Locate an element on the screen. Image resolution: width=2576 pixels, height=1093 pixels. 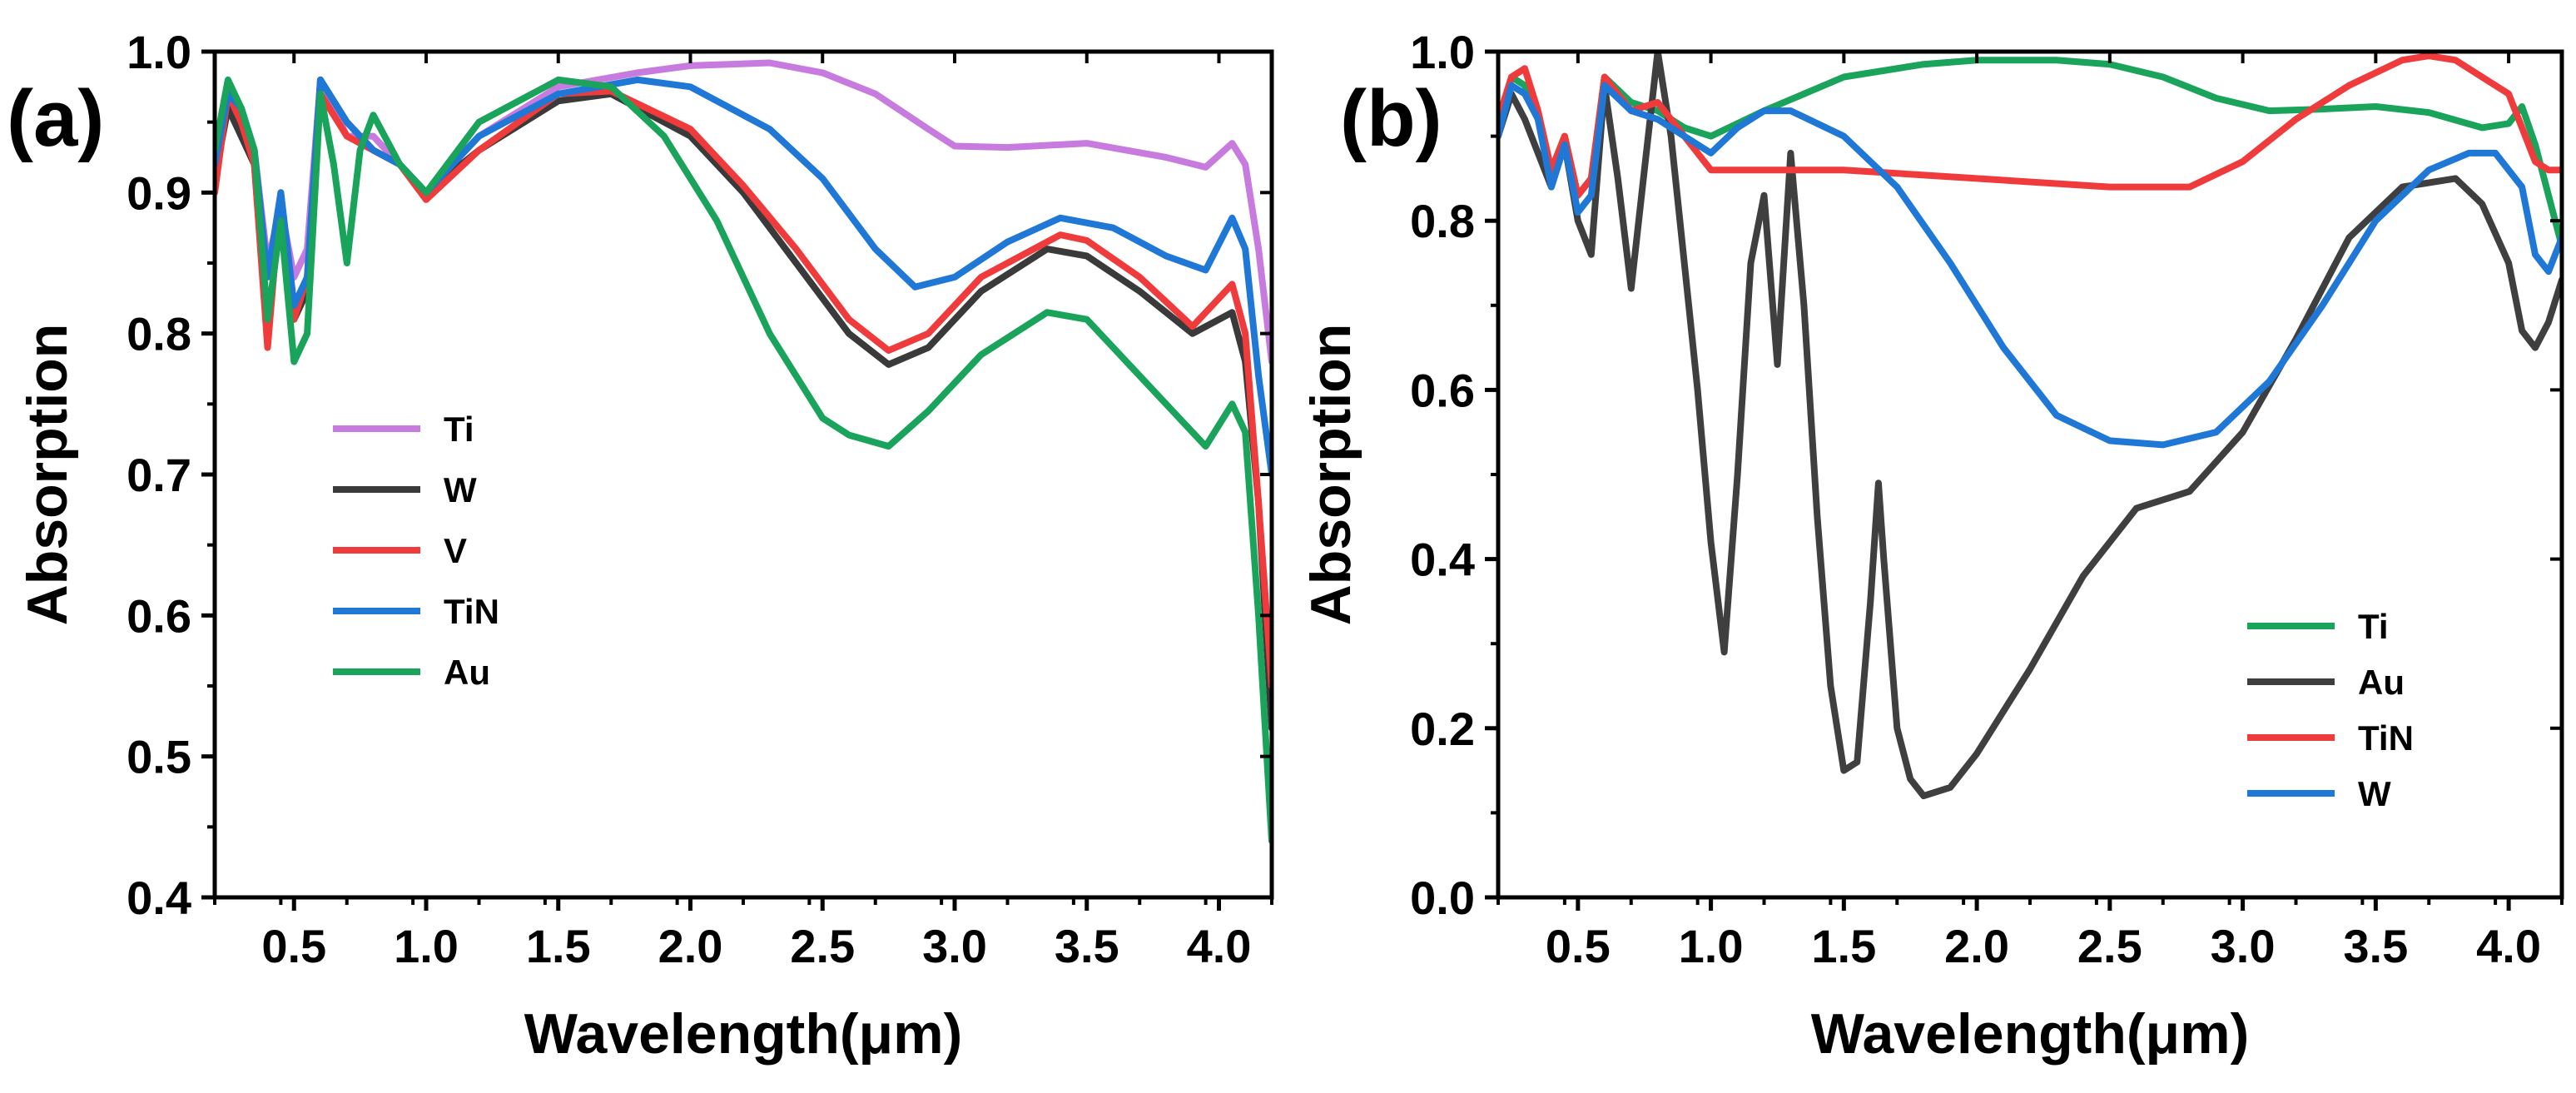
y-tick-label: 0.0 is located at coordinates (1442, 898).